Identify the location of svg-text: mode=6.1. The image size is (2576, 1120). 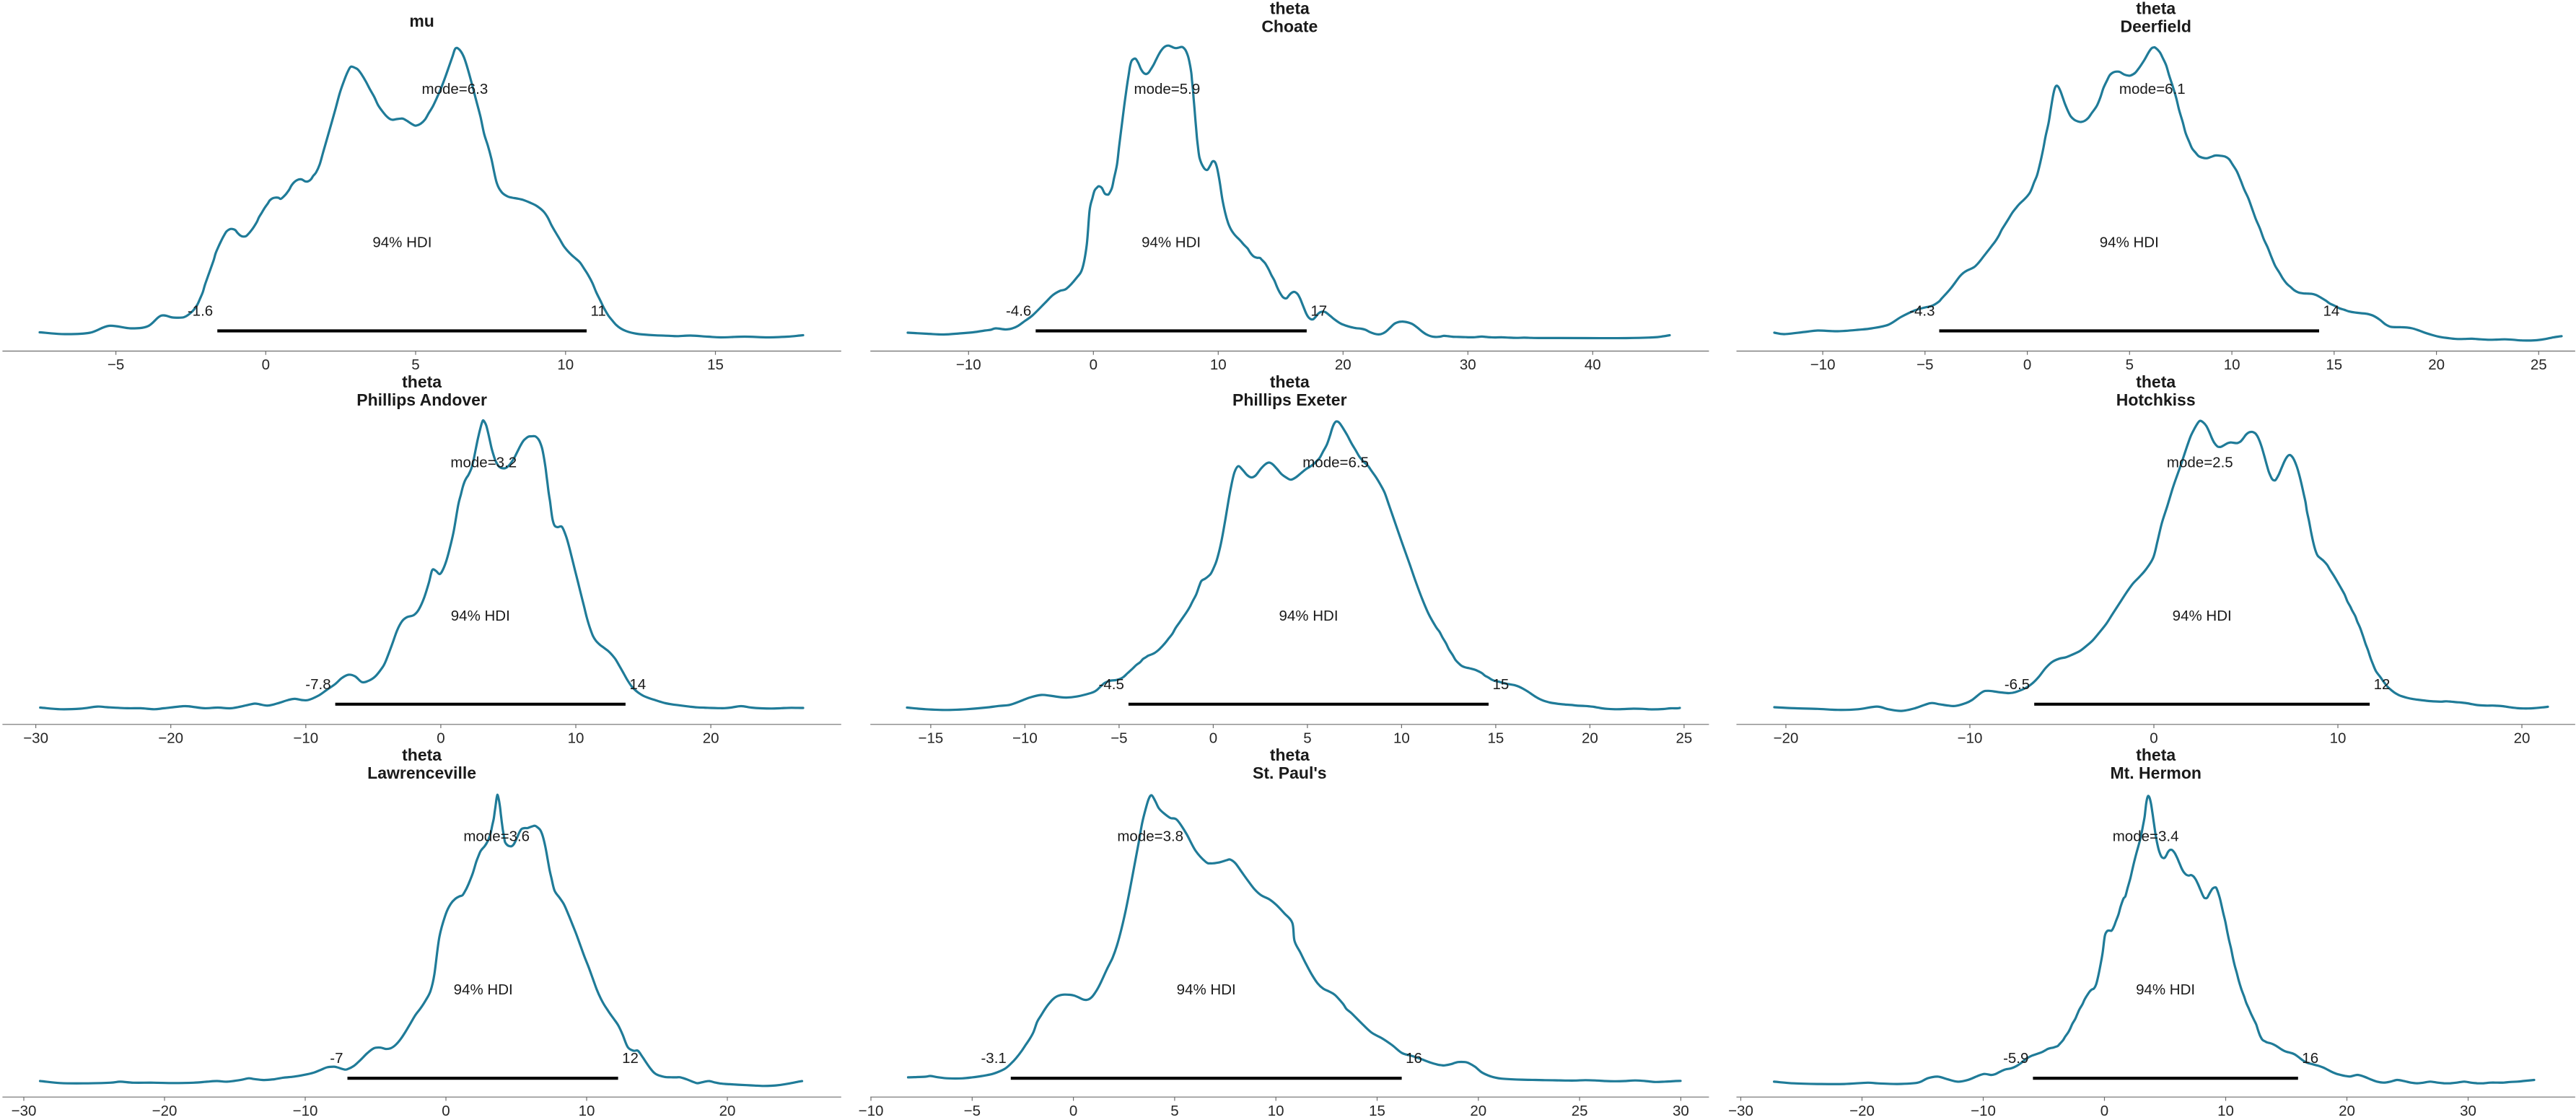
(2152, 89).